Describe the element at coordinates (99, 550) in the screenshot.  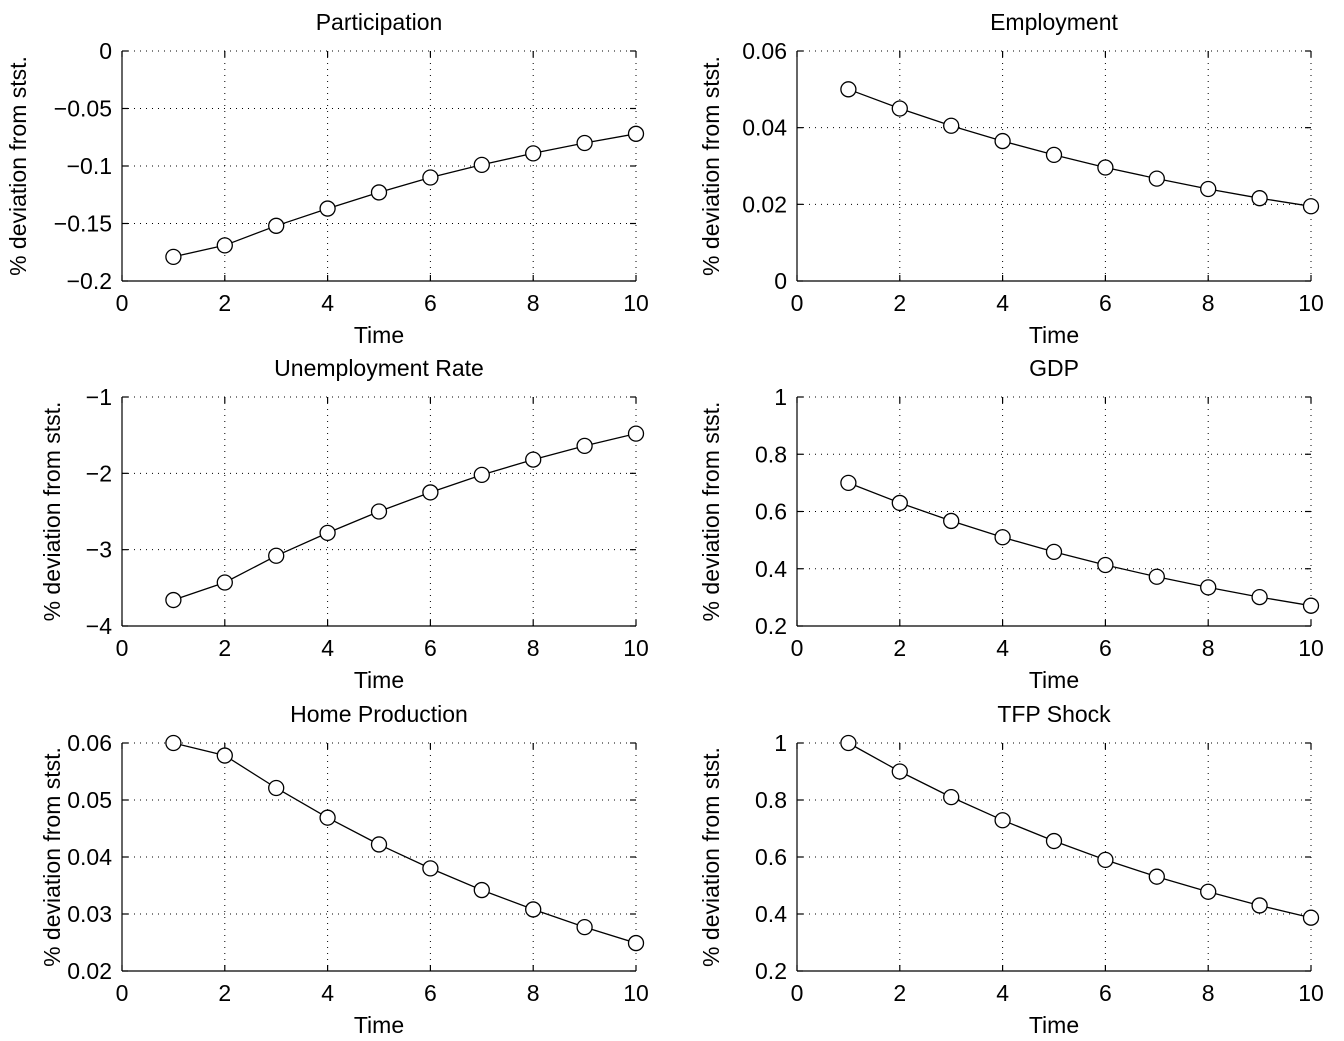
I see `y-tick-label: −3` at that location.